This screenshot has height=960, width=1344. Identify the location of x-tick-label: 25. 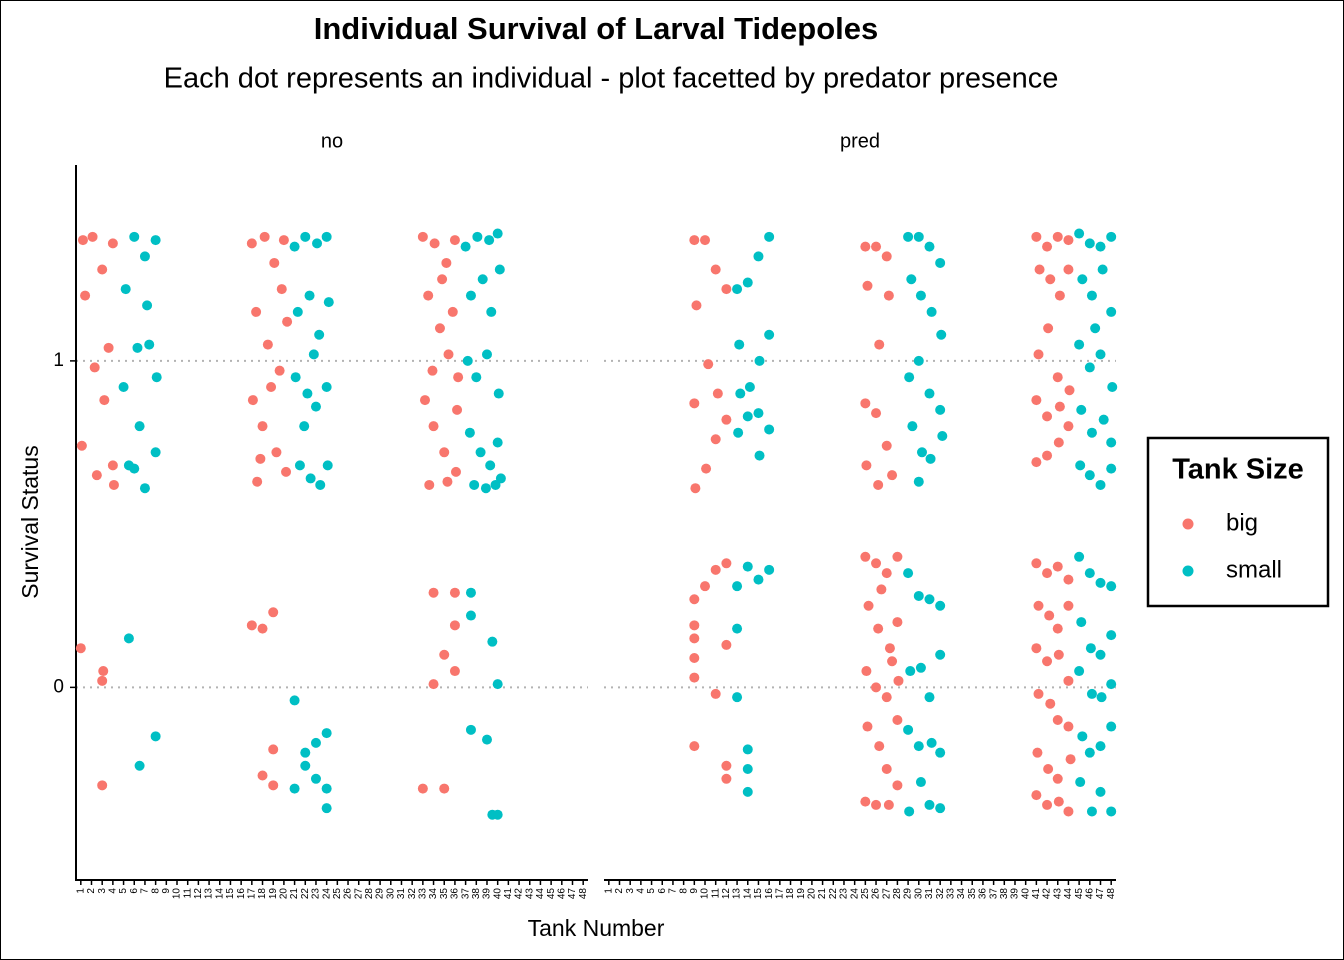
(865, 894).